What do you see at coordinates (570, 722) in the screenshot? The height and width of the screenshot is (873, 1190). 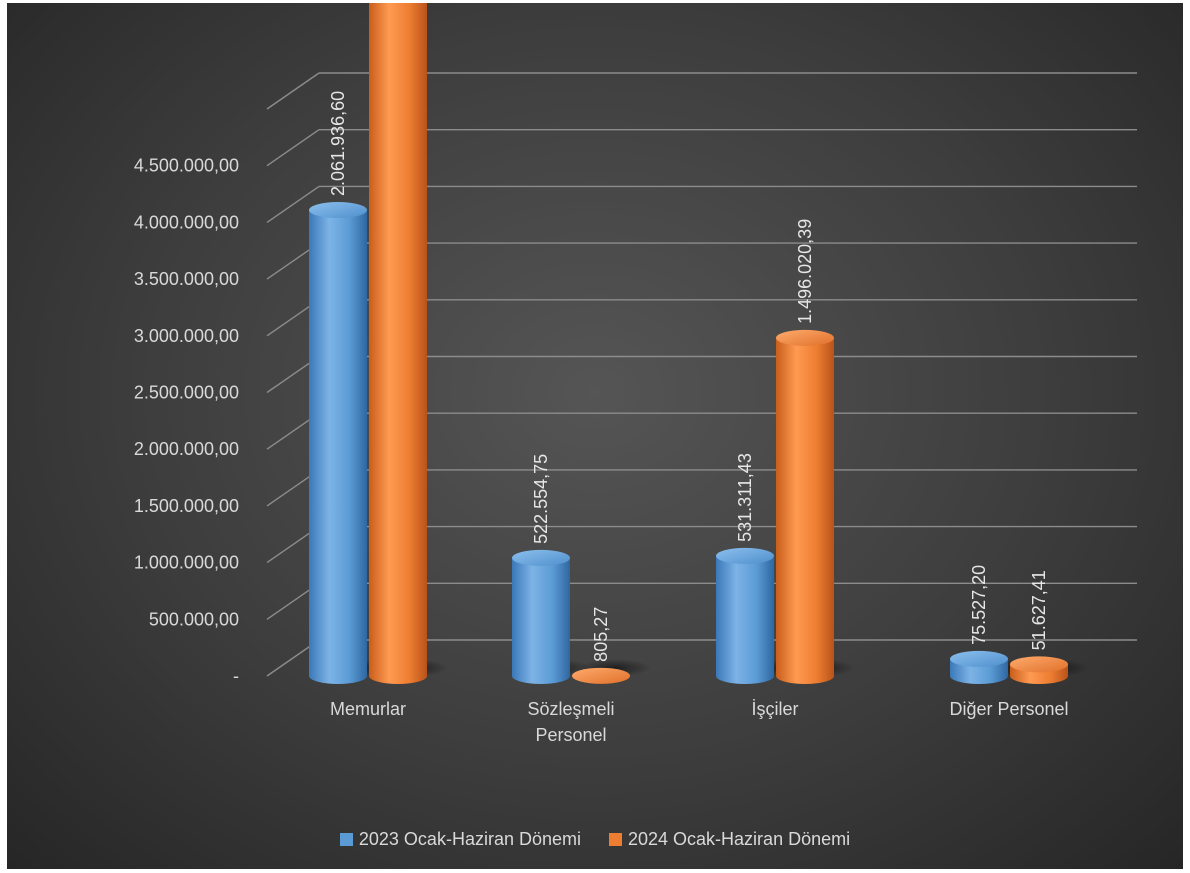 I see `x-category-label: Sözleşmeli Personel` at bounding box center [570, 722].